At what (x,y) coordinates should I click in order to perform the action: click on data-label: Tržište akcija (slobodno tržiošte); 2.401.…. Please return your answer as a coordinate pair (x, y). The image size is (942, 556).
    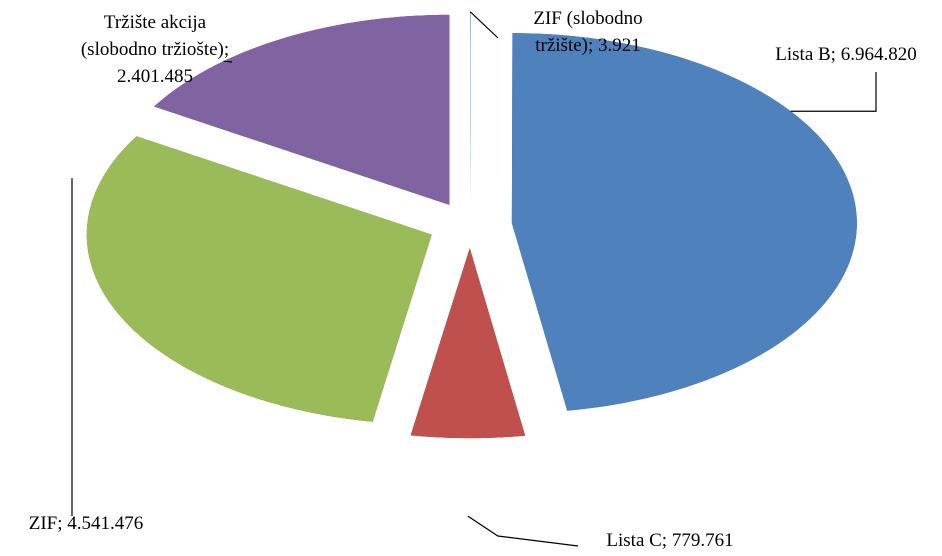
    Looking at the image, I should click on (155, 49).